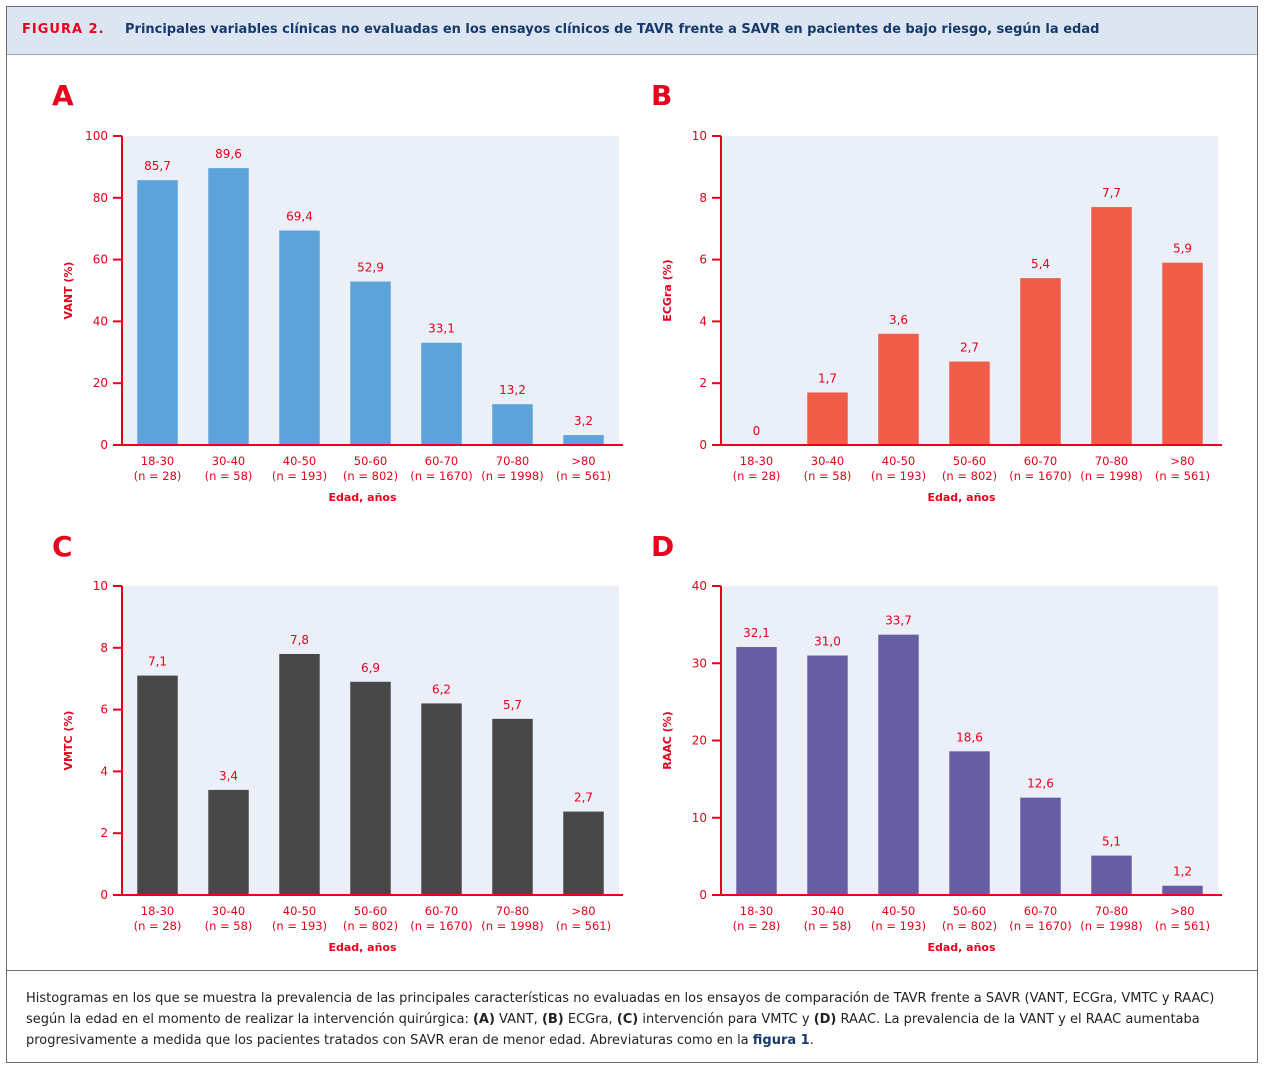 Image resolution: width=1265 pixels, height=1070 pixels. Describe the element at coordinates (1182, 911) in the screenshot. I see `category-label-d-6: >80` at that location.